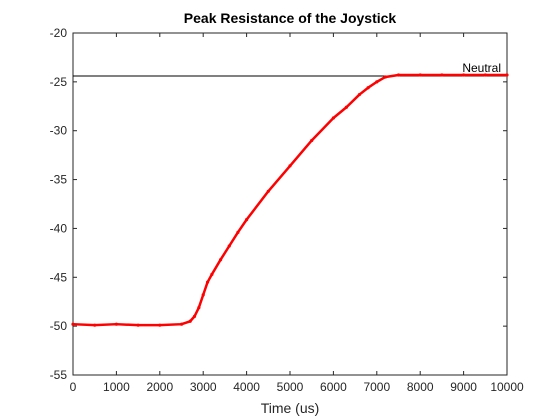 This screenshot has width=560, height=420. Describe the element at coordinates (159, 387) in the screenshot. I see `x-tick-label: 2000` at that location.